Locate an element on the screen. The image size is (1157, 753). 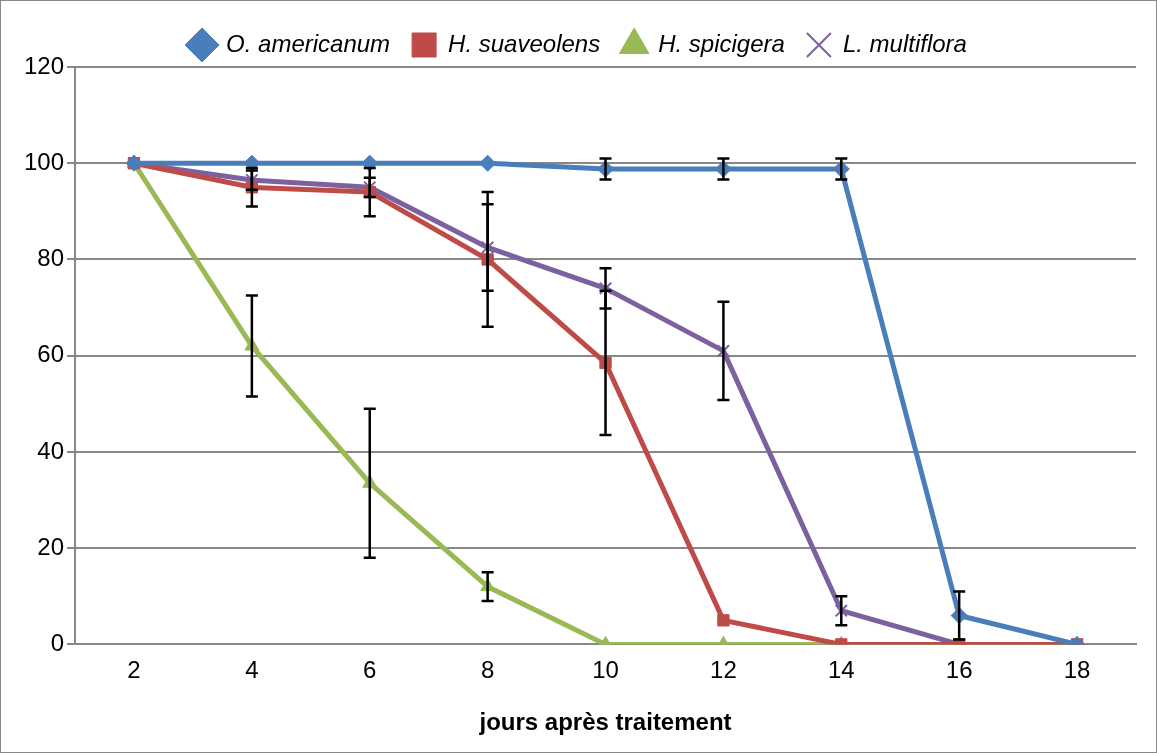
y-tick-label: 60 is located at coordinates (51, 354).